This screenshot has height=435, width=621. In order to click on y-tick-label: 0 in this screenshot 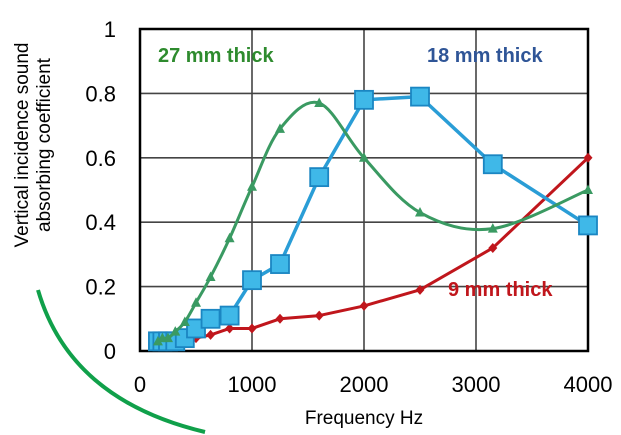, I will do `click(110, 351)`.